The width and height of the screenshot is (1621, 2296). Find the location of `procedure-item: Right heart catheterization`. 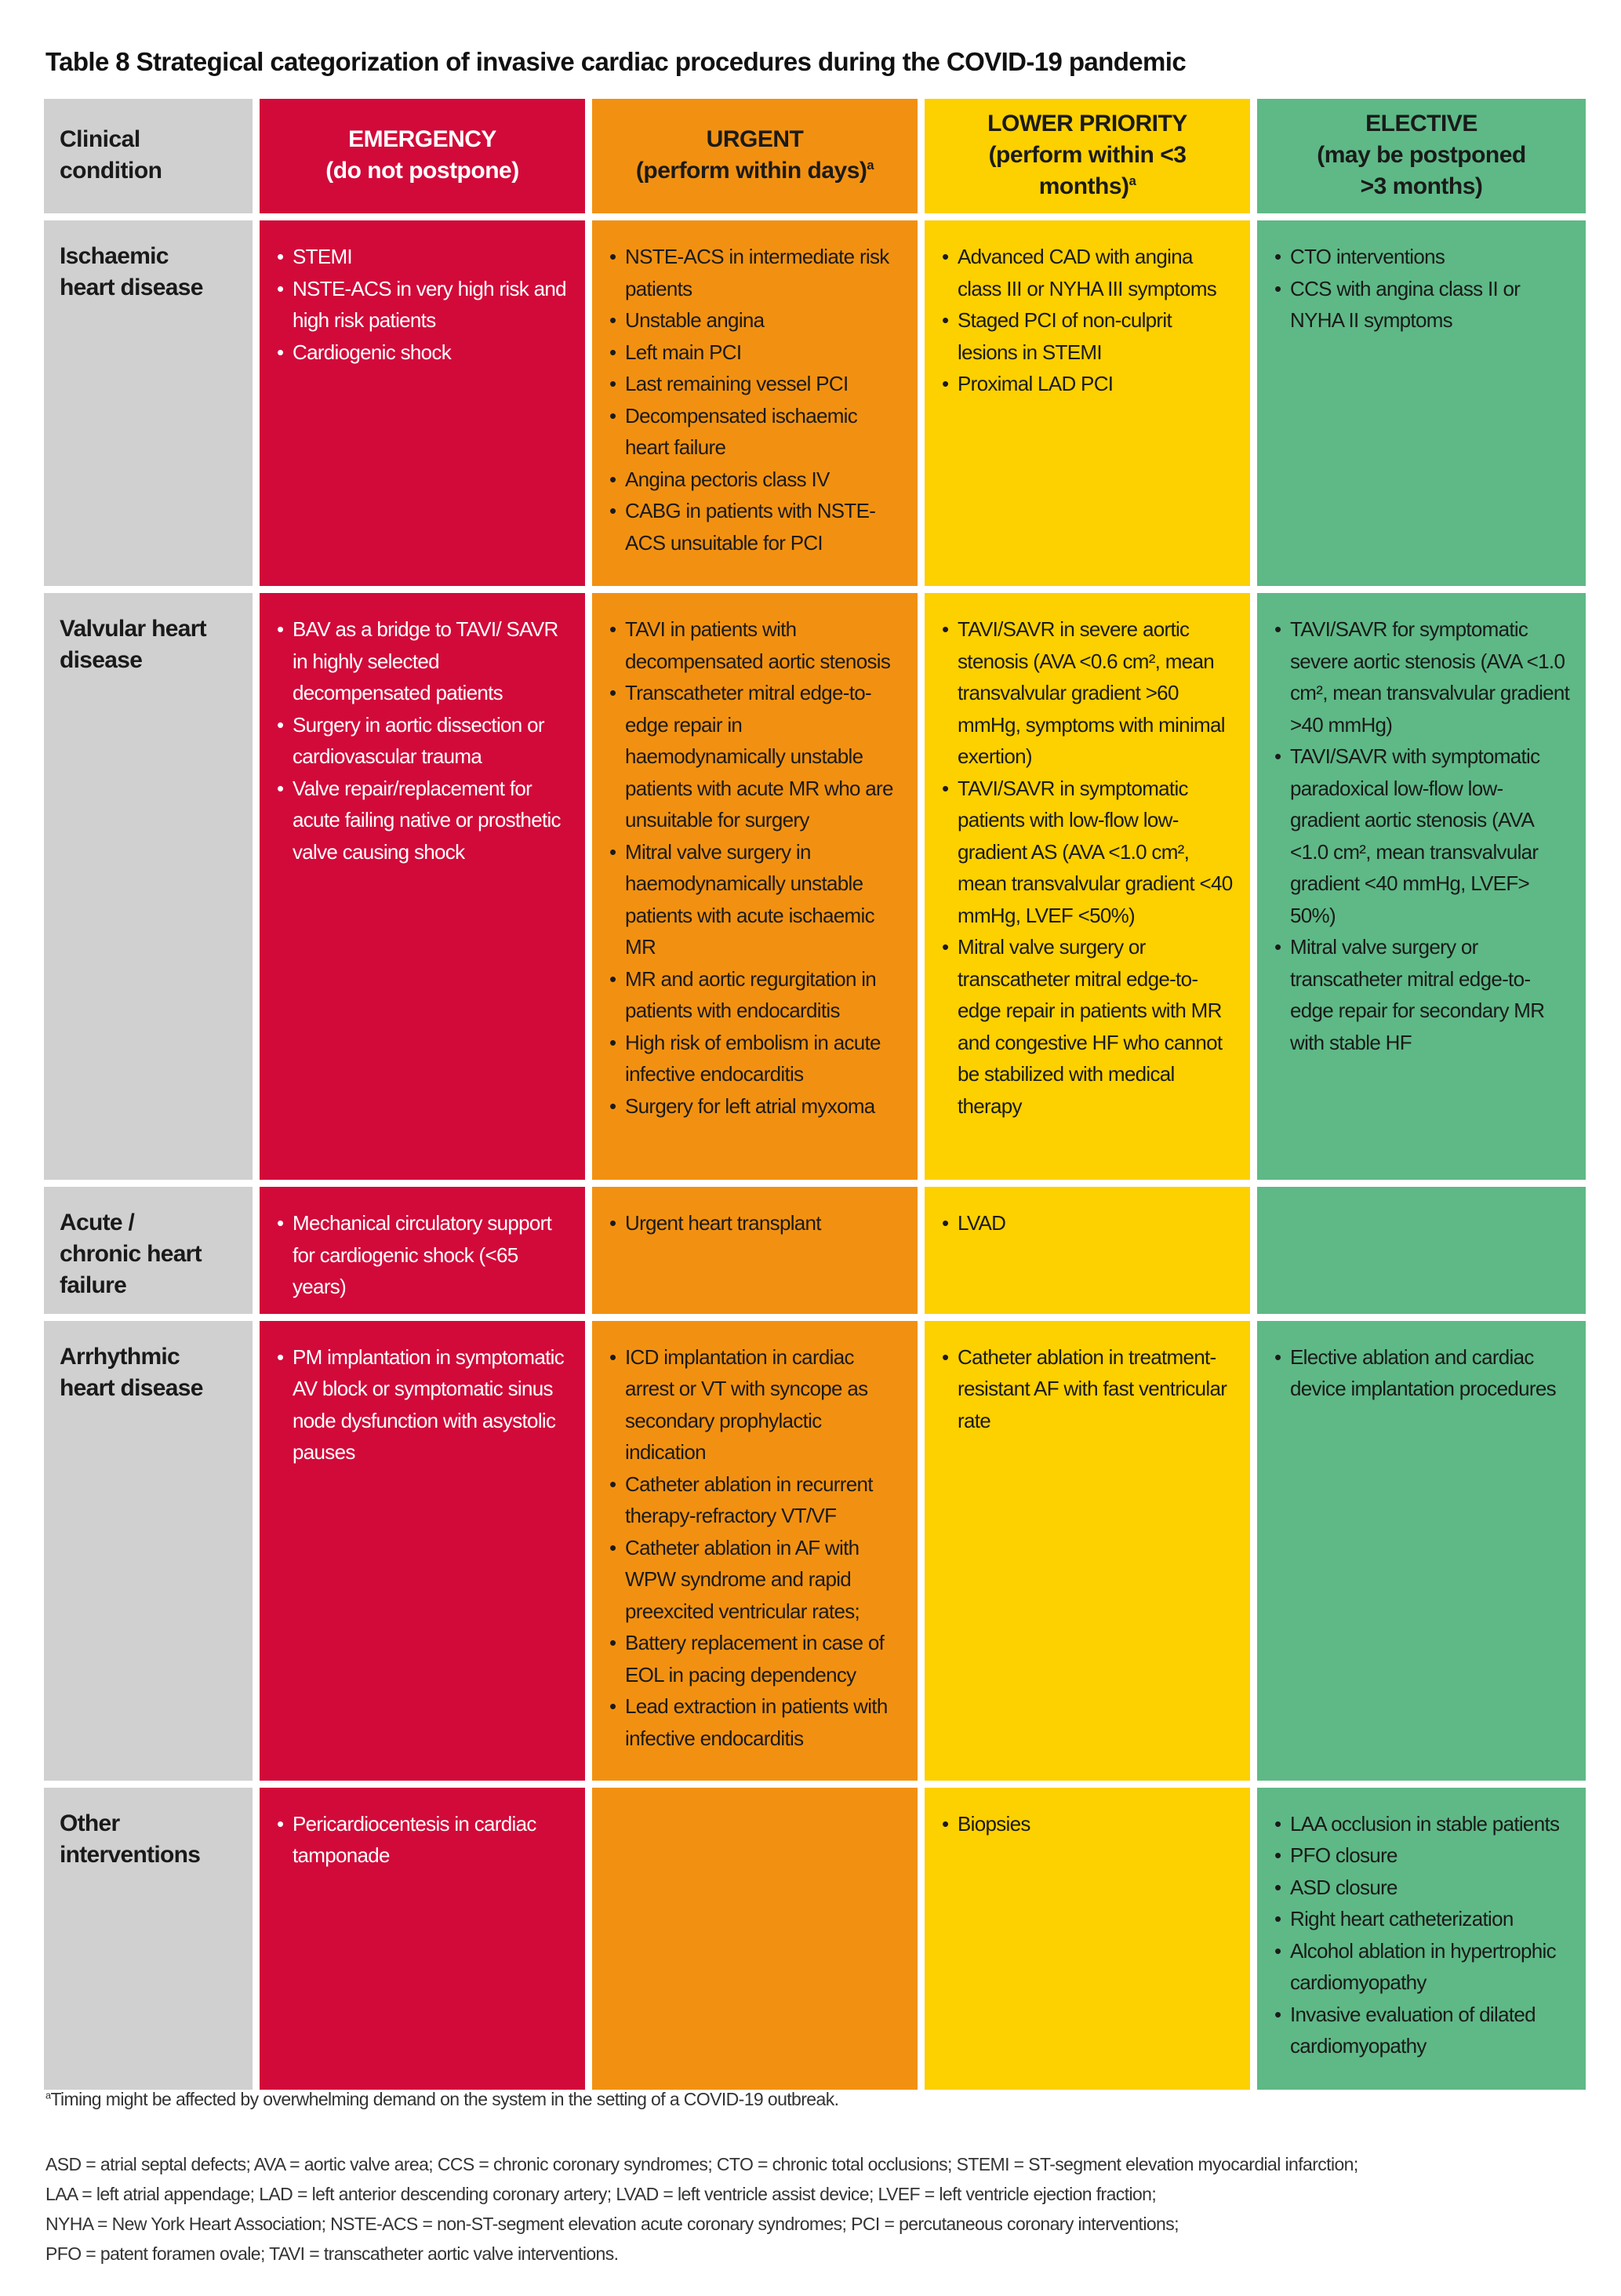

procedure-item: Right heart catheterization is located at coordinates (1421, 1919).